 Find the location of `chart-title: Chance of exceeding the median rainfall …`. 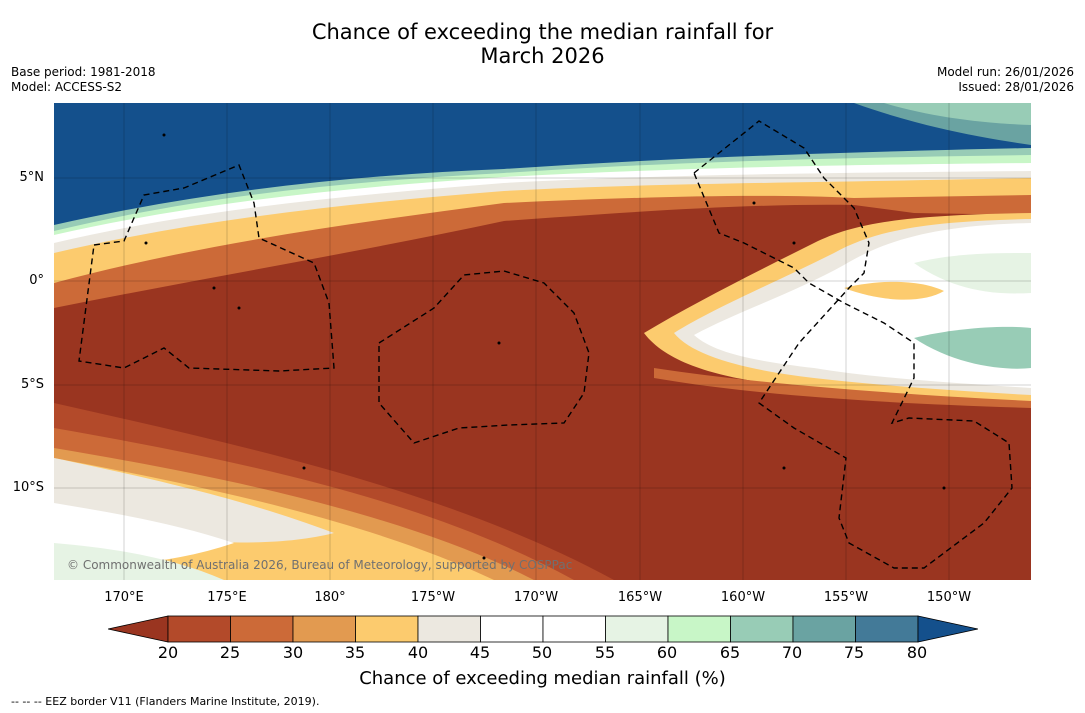

chart-title: Chance of exceeding the median rainfall … is located at coordinates (542, 44).